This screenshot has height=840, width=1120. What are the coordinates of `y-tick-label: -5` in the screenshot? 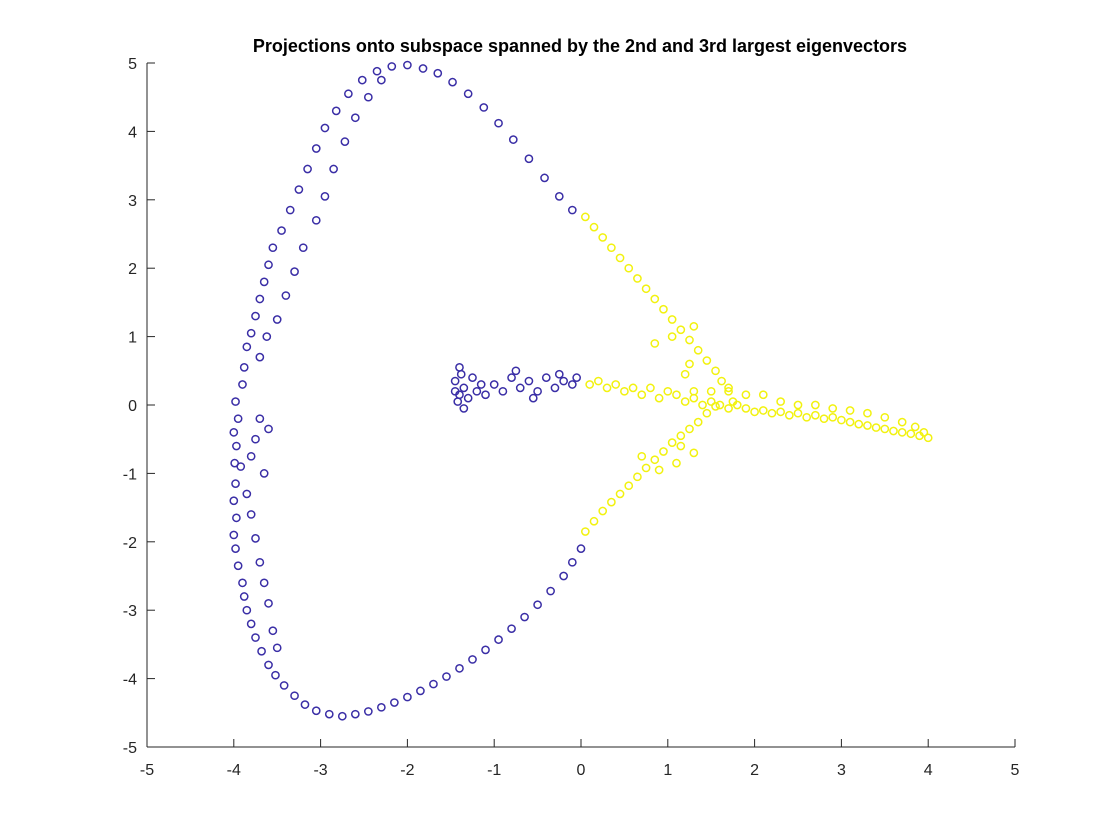 It's located at (130, 748).